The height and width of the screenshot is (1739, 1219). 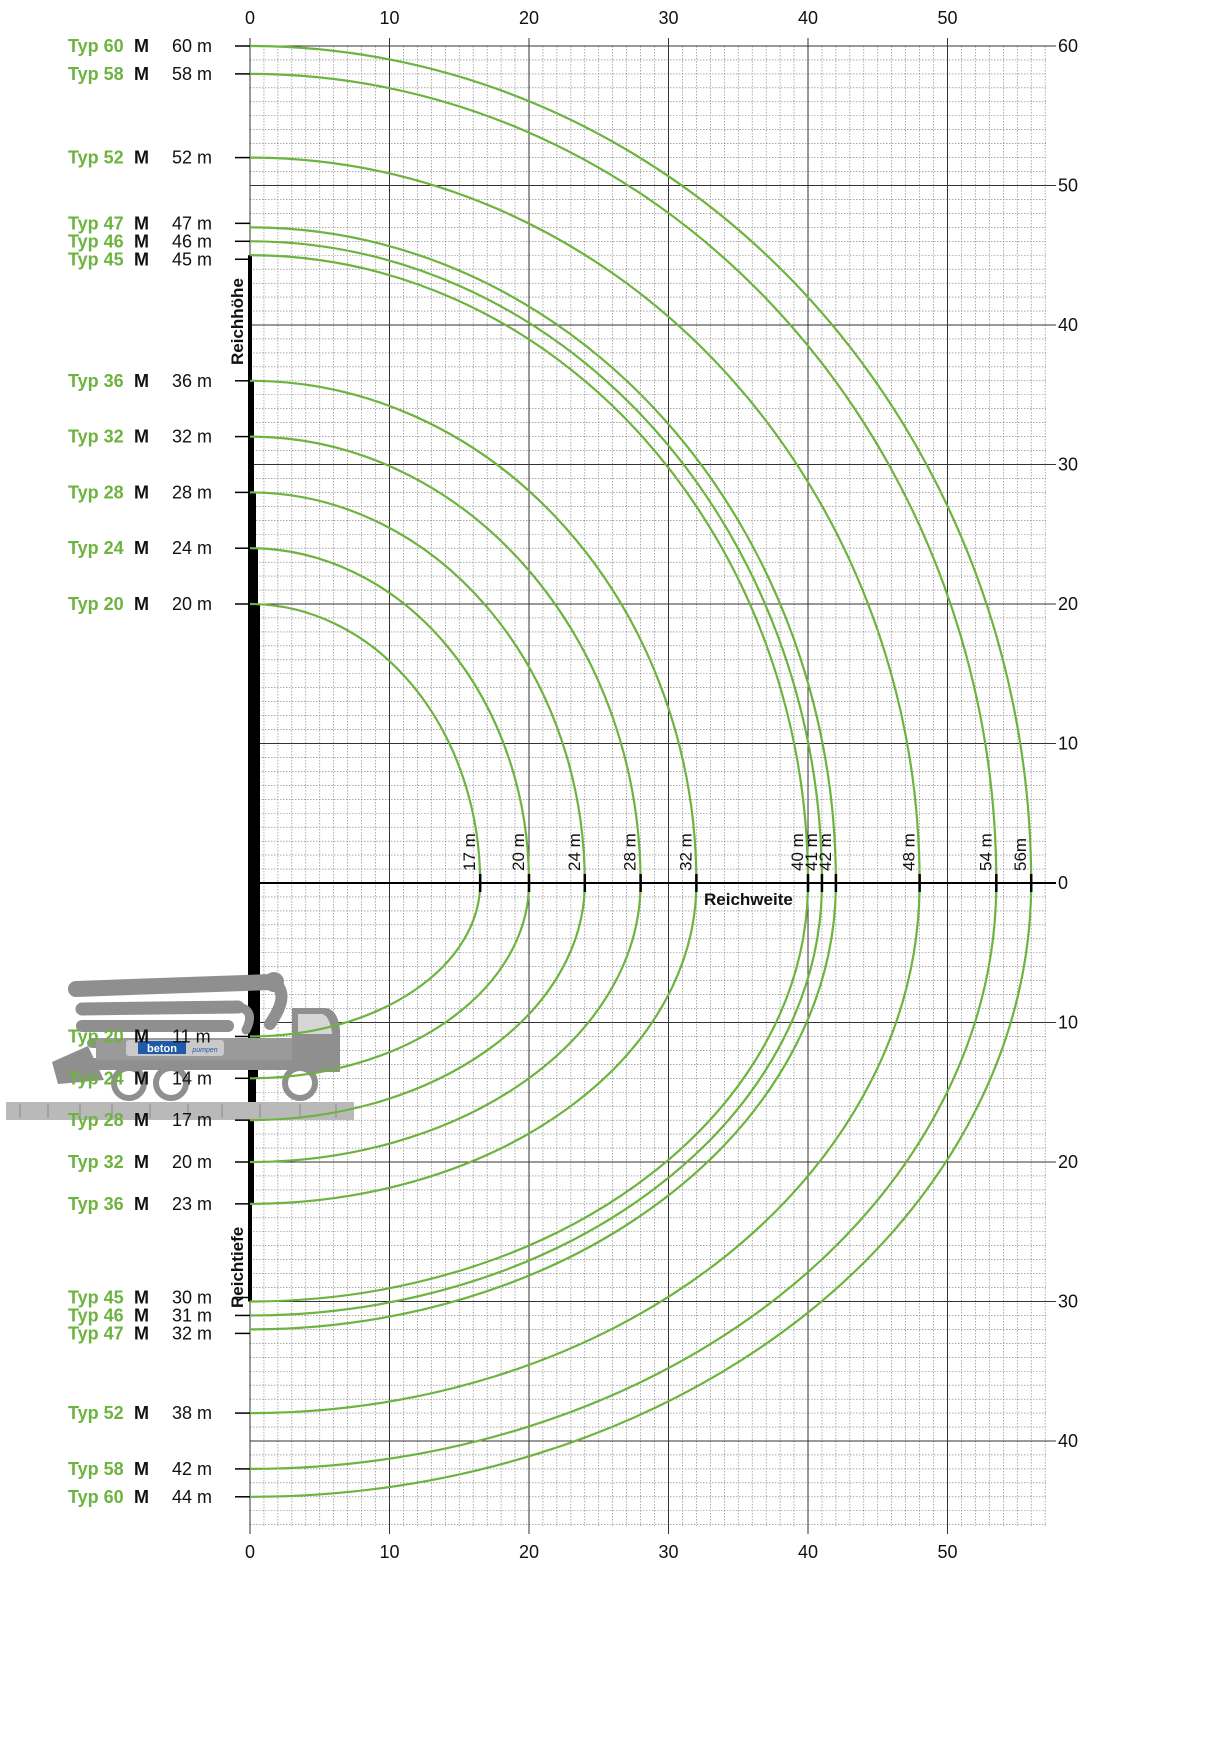 What do you see at coordinates (96, 223) in the screenshot?
I see `model-type: Typ 47` at bounding box center [96, 223].